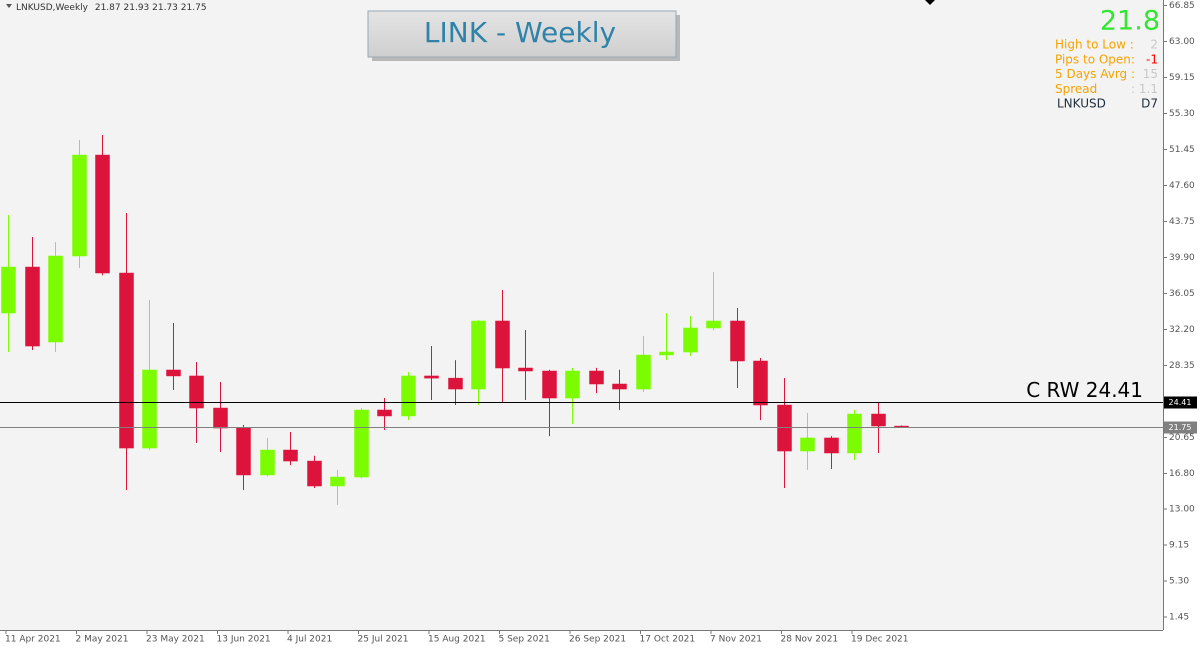 The height and width of the screenshot is (650, 1200). What do you see at coordinates (880, 640) in the screenshot?
I see `x-tick-label: 19 Dec 2021` at bounding box center [880, 640].